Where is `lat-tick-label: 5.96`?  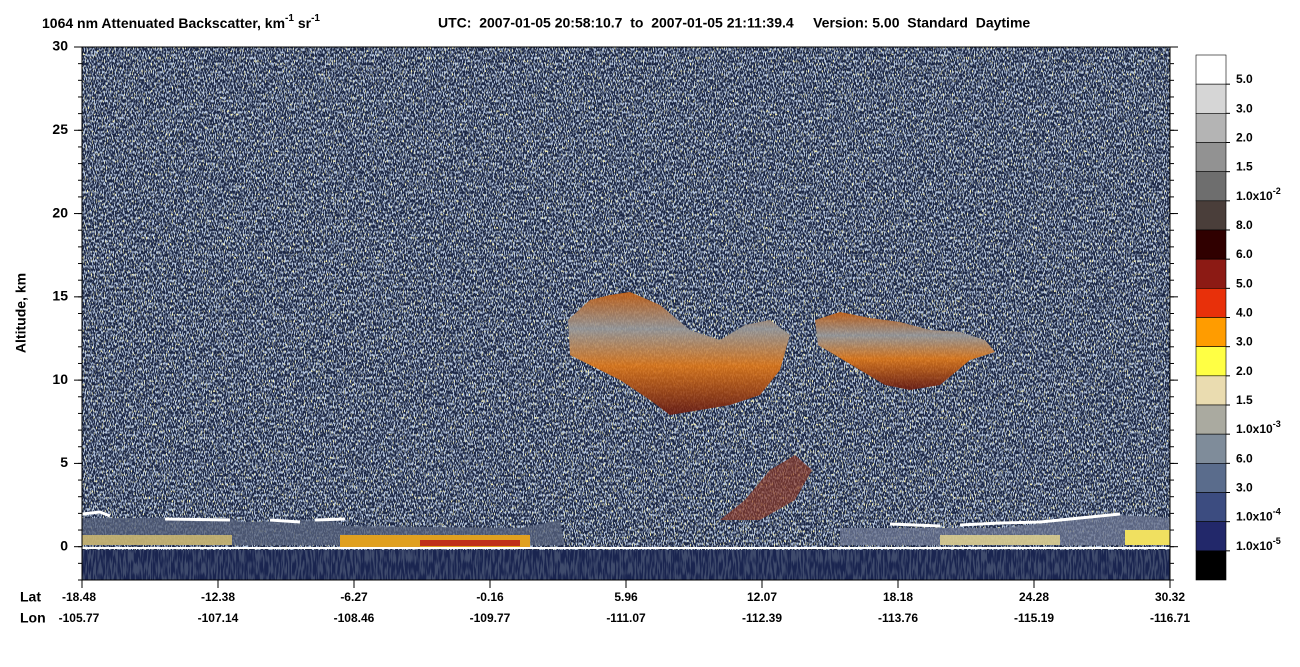 lat-tick-label: 5.96 is located at coordinates (626, 597).